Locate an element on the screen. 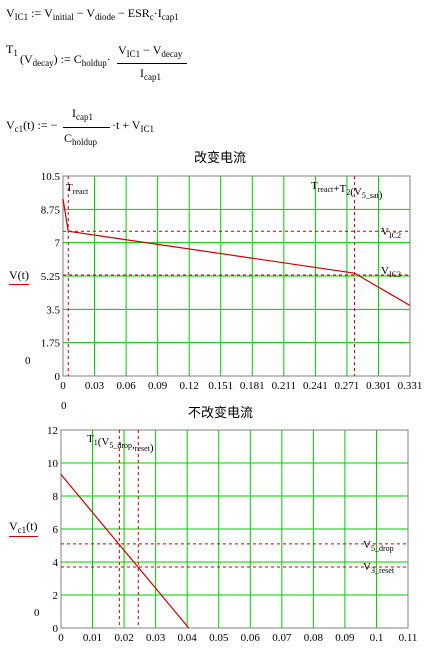 The height and width of the screenshot is (653, 430). equation-t1-fraction-bar is located at coordinates (152, 63).